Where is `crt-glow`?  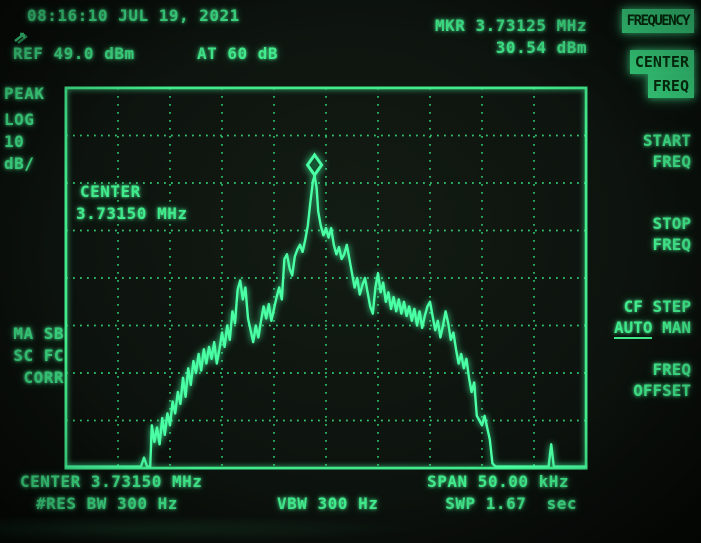
crt-glow is located at coordinates (210, 529).